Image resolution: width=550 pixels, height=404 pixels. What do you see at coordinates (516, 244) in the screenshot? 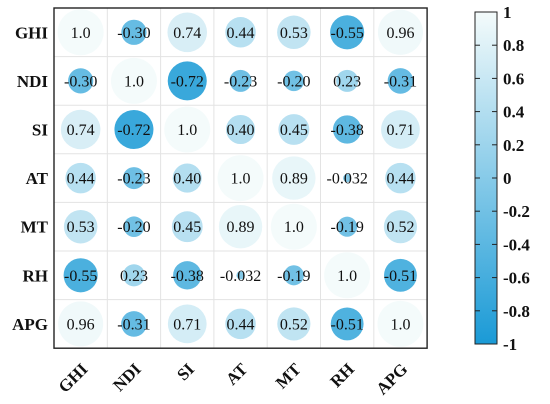
I see `colorbar-tick-label: -0.4` at bounding box center [516, 244].